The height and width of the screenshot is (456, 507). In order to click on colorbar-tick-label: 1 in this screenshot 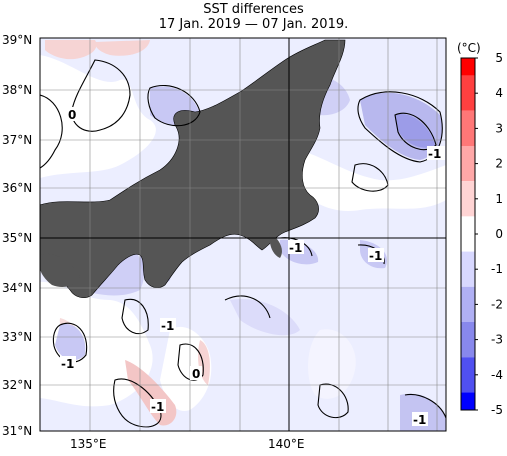, I will do `click(499, 199)`.